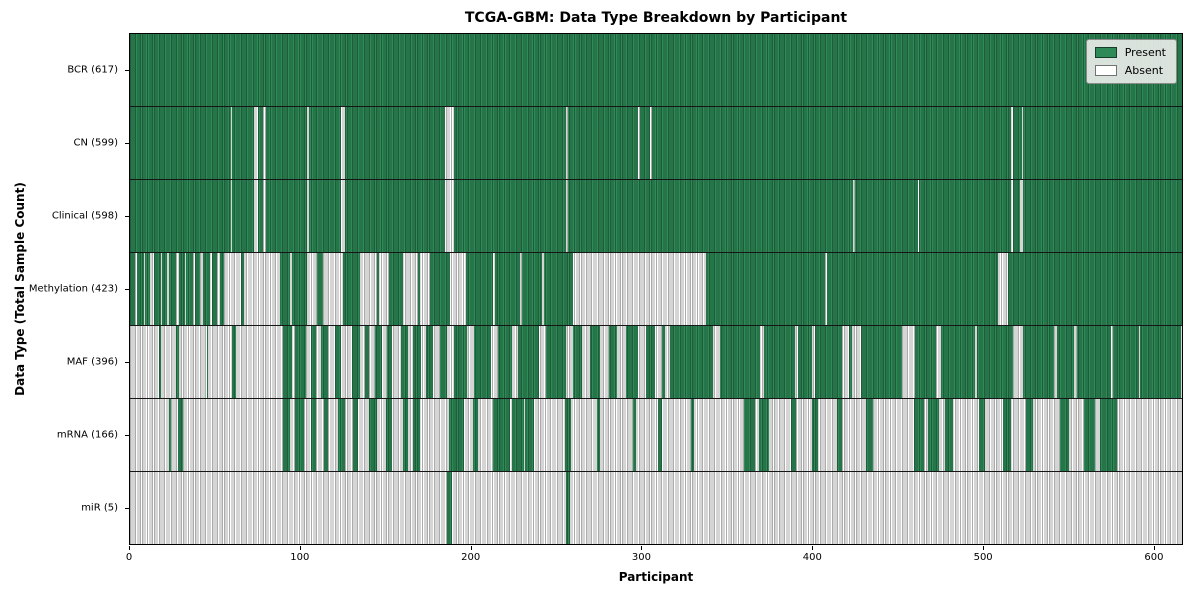 The image size is (1200, 600). I want to click on heatmap-row-mRNA, so click(656, 435).